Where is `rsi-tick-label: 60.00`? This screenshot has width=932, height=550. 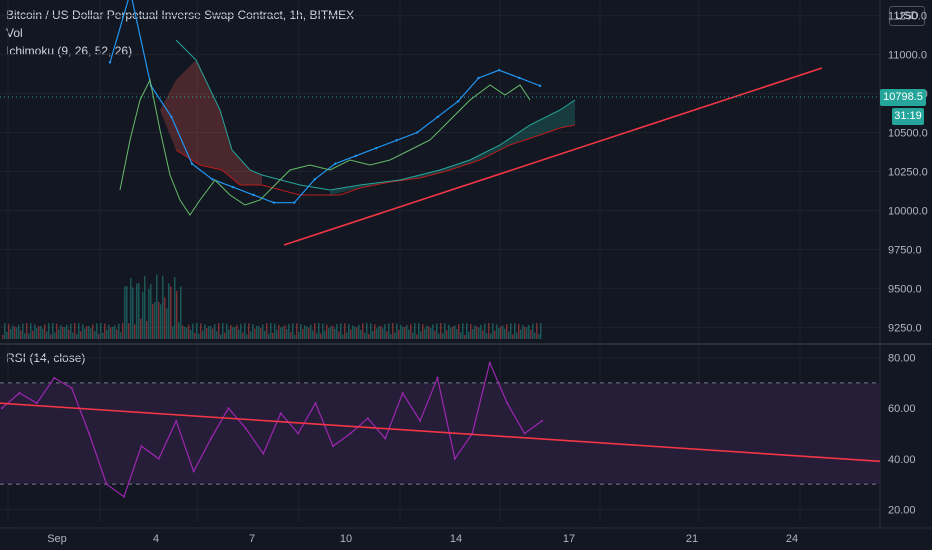
rsi-tick-label: 60.00 is located at coordinates (902, 409).